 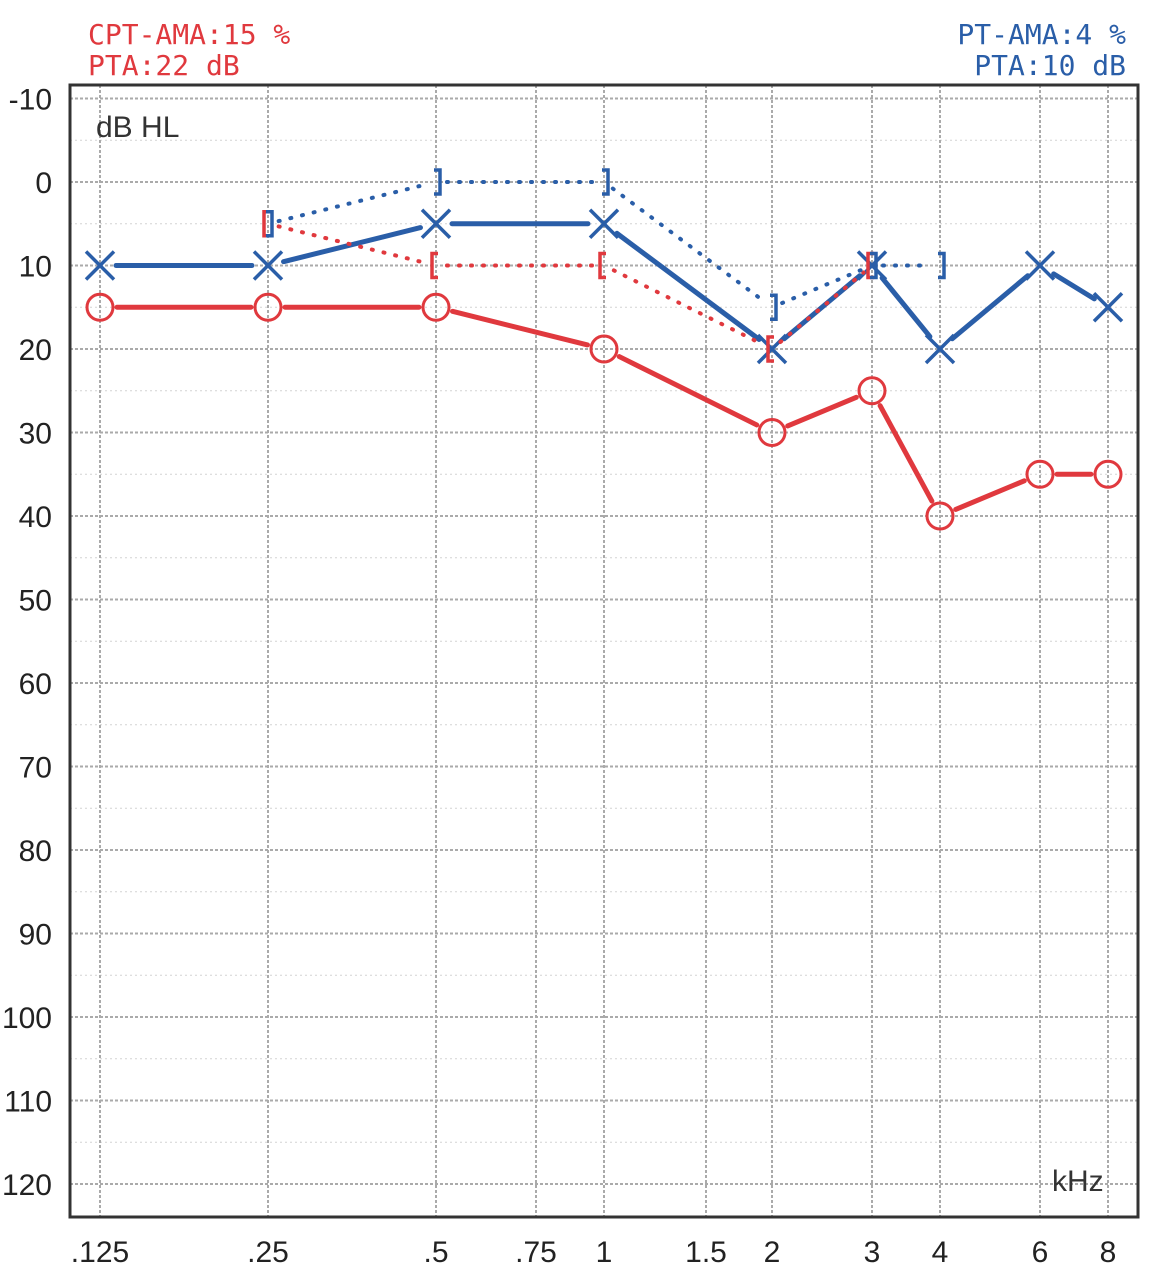 I want to click on x-tick-label: 8, so click(x=1108, y=1252).